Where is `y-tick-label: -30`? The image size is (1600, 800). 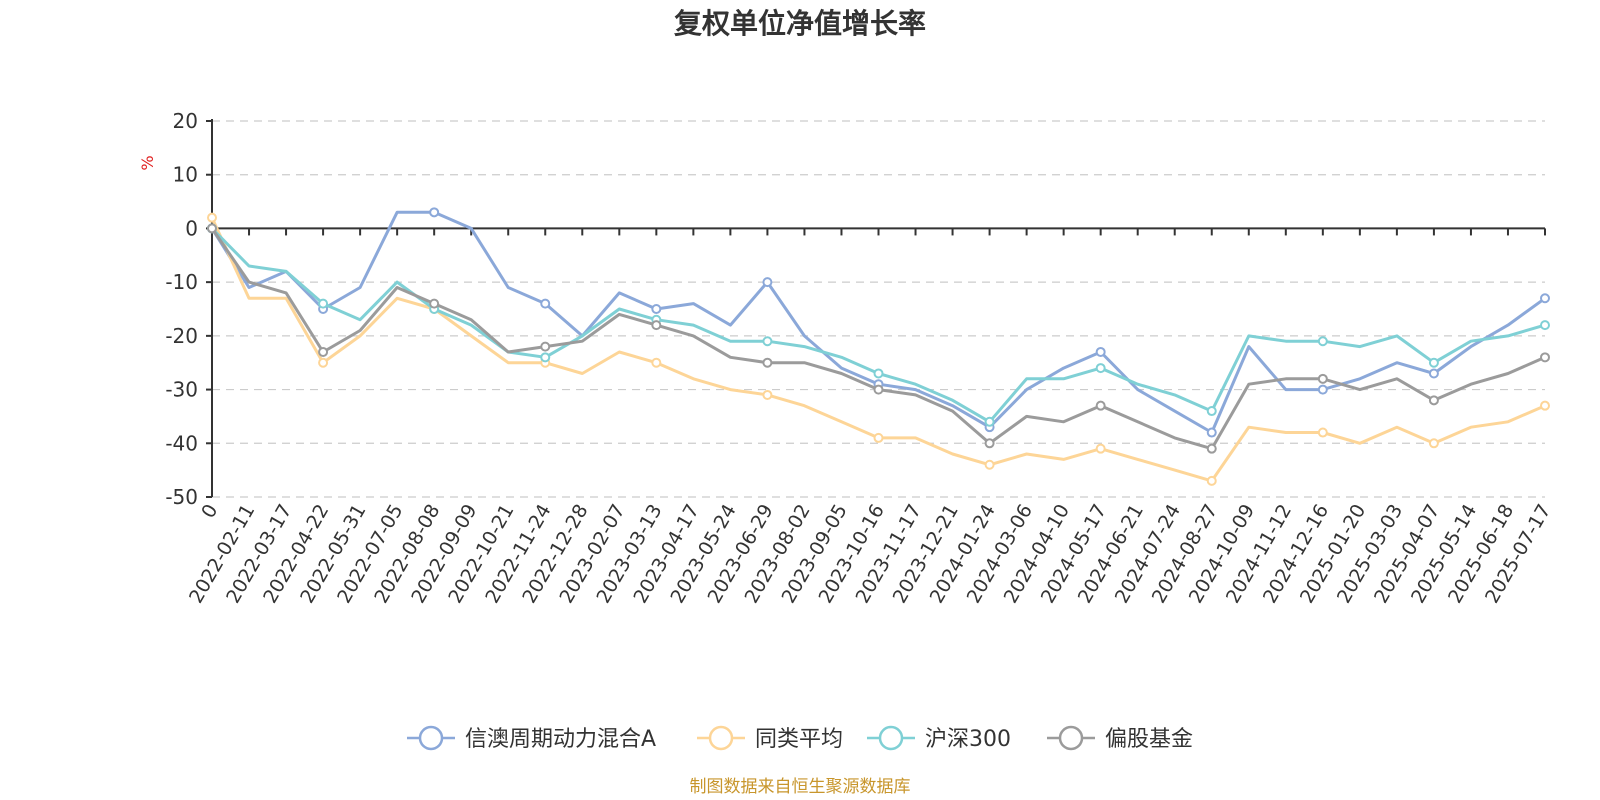
y-tick-label: -30 is located at coordinates (181, 390).